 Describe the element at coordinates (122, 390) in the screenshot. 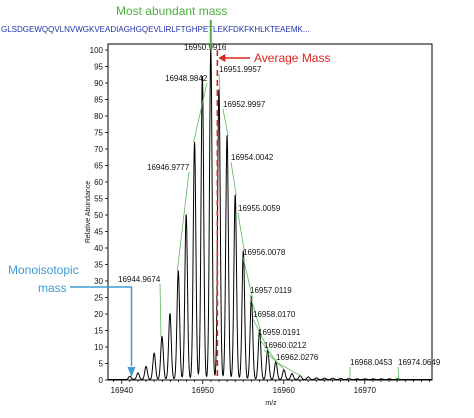

I see `x-tick-label: 16940` at that location.